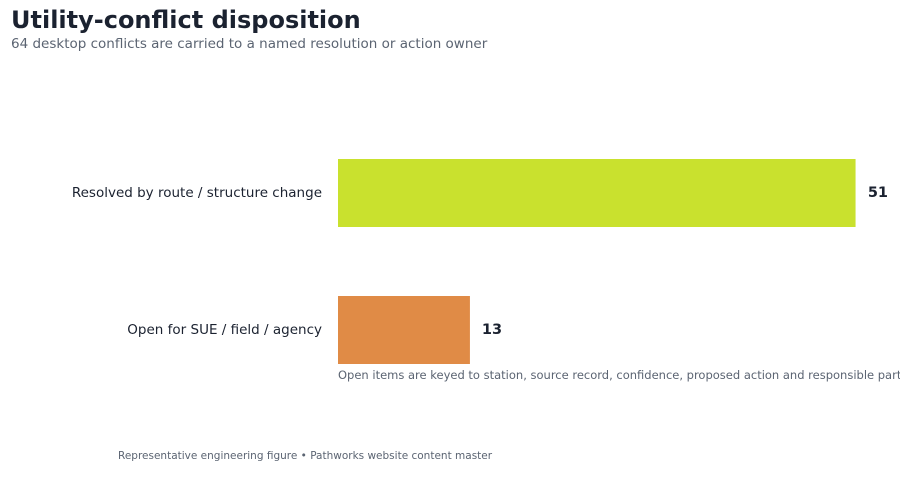 This screenshot has width=900, height=478. What do you see at coordinates (492, 330) in the screenshot?
I see `value-label-2: 13` at bounding box center [492, 330].